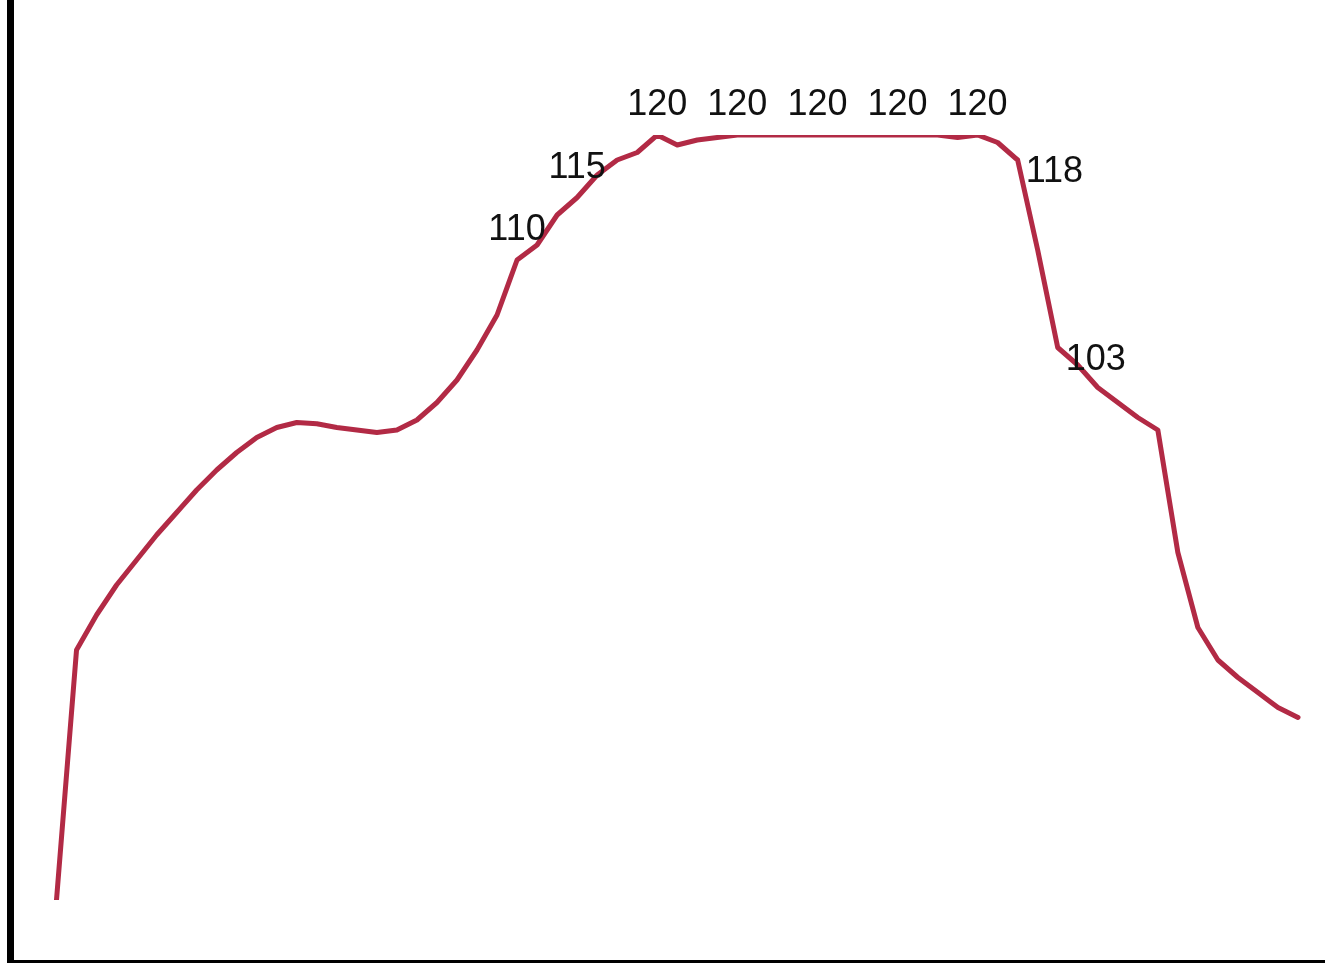 This screenshot has width=1325, height=966. Describe the element at coordinates (517, 227) in the screenshot. I see `data-label: 110` at that location.